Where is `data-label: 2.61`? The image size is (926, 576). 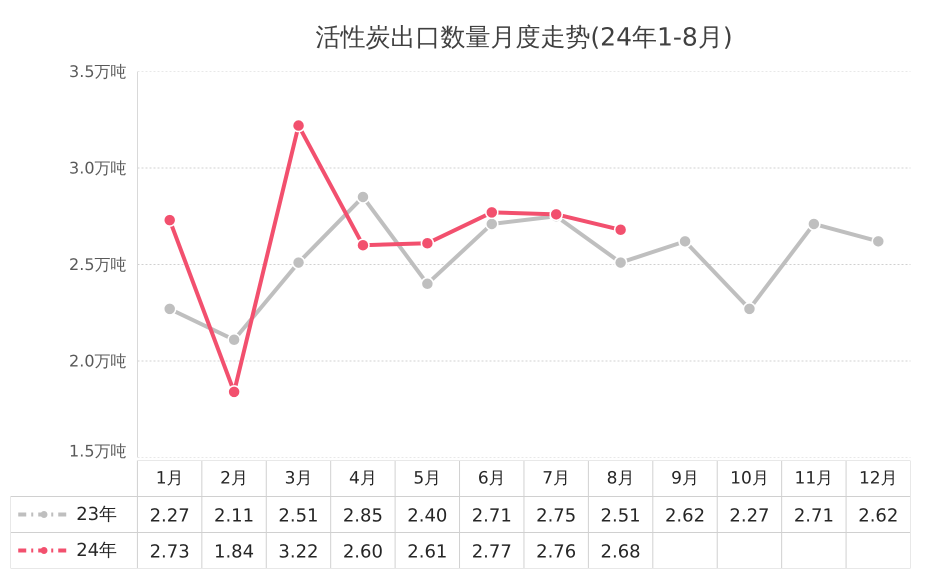
data-label: 2.61 is located at coordinates (427, 552).